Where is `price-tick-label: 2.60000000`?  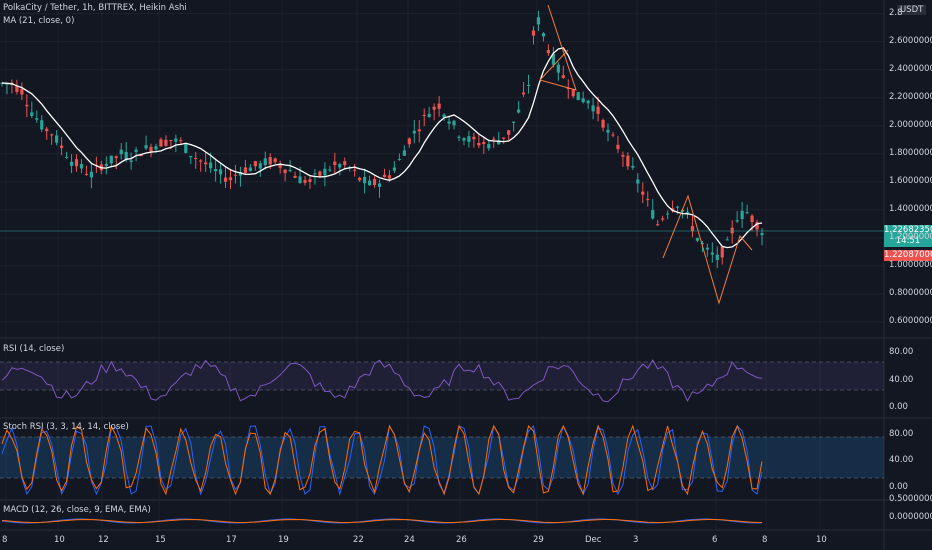 price-tick-label: 2.60000000 is located at coordinates (910, 40).